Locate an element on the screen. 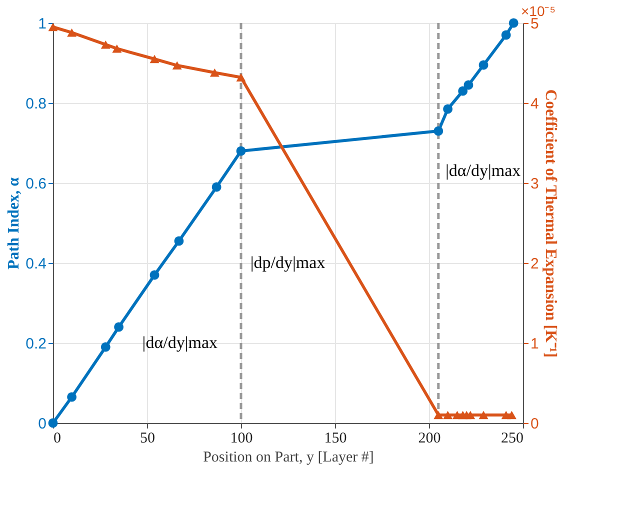  y2-tick-label: 3 is located at coordinates (534, 184).